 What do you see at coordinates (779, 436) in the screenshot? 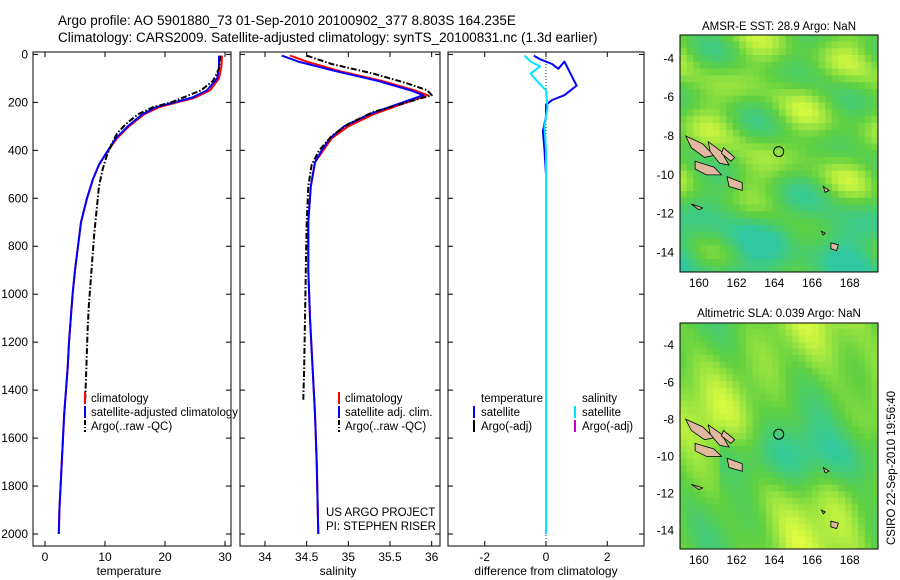
I see `sla-map-frame` at bounding box center [779, 436].